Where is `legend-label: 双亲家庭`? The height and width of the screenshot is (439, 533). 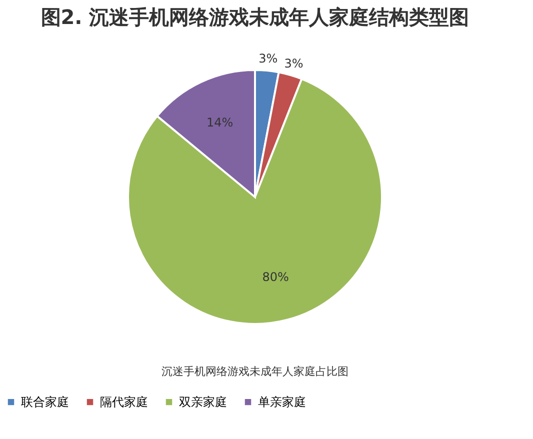
legend-label: 双亲家庭 is located at coordinates (203, 402).